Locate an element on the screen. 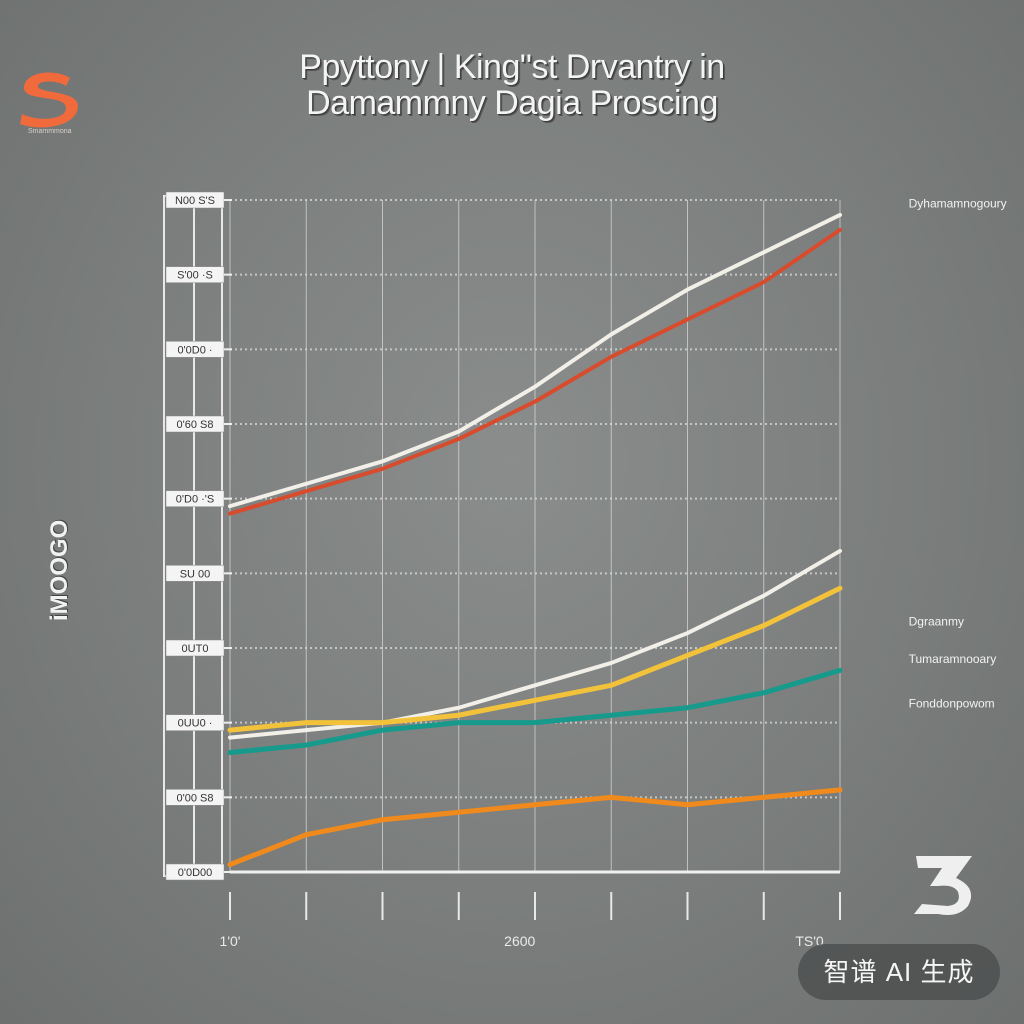 This screenshot has width=1024, height=1024. chart-title-line-2: Damammny Dagia Proscing is located at coordinates (512, 103).